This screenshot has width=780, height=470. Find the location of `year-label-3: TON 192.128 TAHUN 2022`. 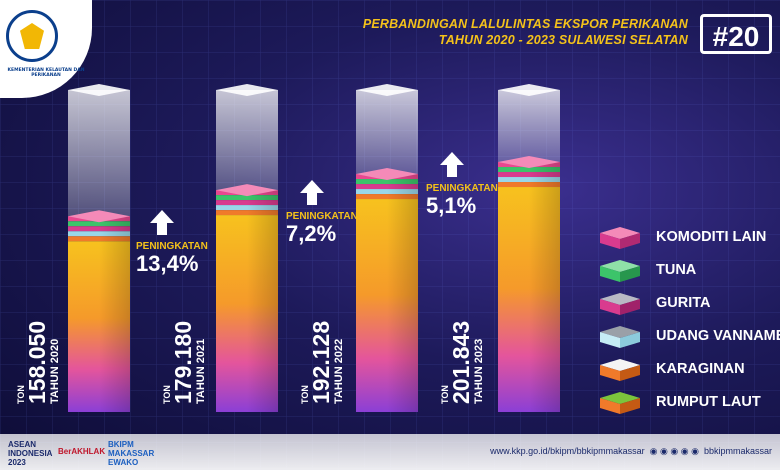

year-label-3: TON 192.128 TAHUN 2022 is located at coordinates (322, 362).